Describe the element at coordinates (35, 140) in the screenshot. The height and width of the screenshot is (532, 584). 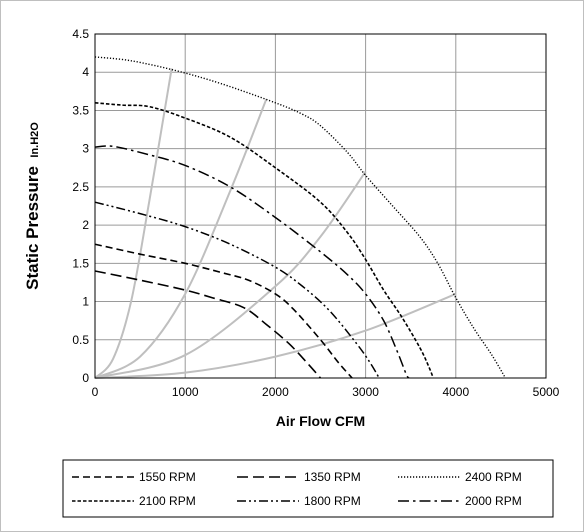
I see `y-axis-title-unit: In.H2O` at that location.